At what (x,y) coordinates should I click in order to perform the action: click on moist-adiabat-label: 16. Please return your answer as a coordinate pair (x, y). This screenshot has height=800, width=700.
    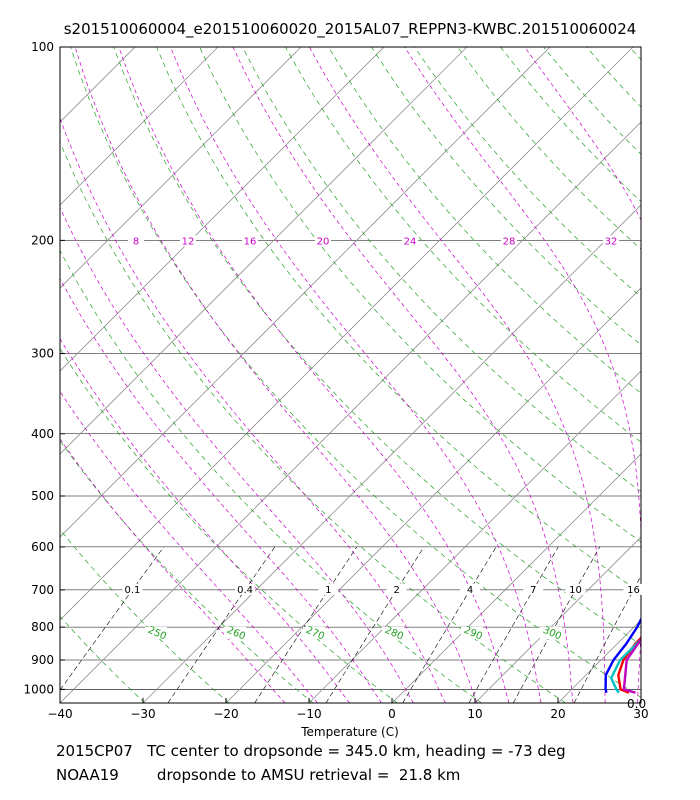
    Looking at the image, I should click on (250, 241).